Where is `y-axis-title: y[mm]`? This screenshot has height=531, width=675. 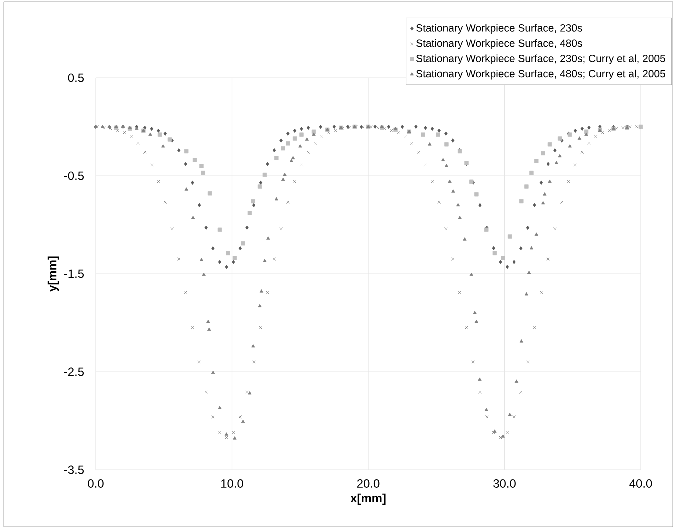 y-axis-title: y[mm] is located at coordinates (54, 274).